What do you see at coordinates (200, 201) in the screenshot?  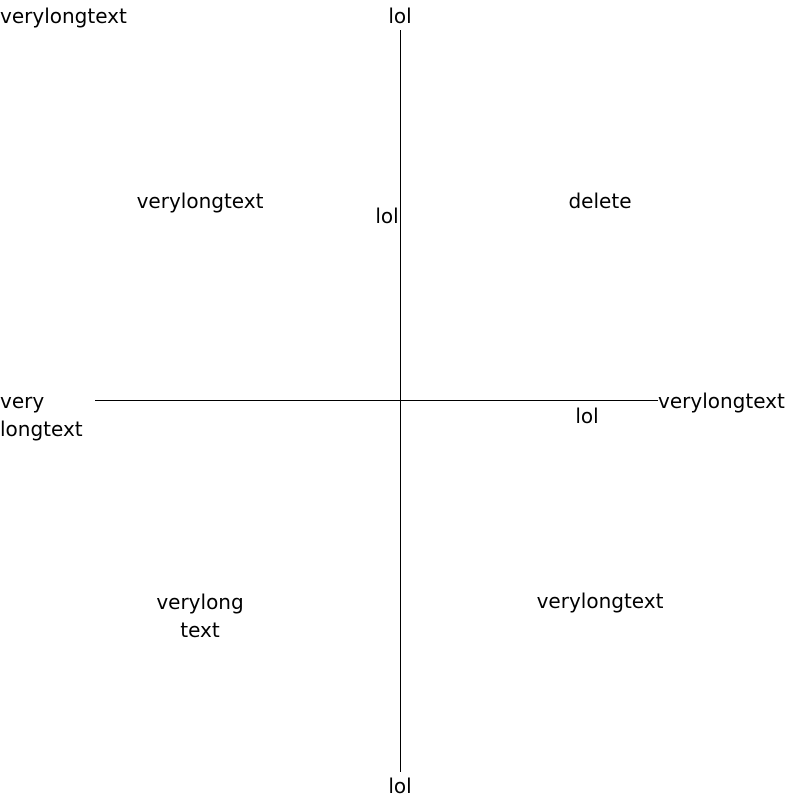 I see `quadrant-top-left-label: verylongtext` at bounding box center [200, 201].